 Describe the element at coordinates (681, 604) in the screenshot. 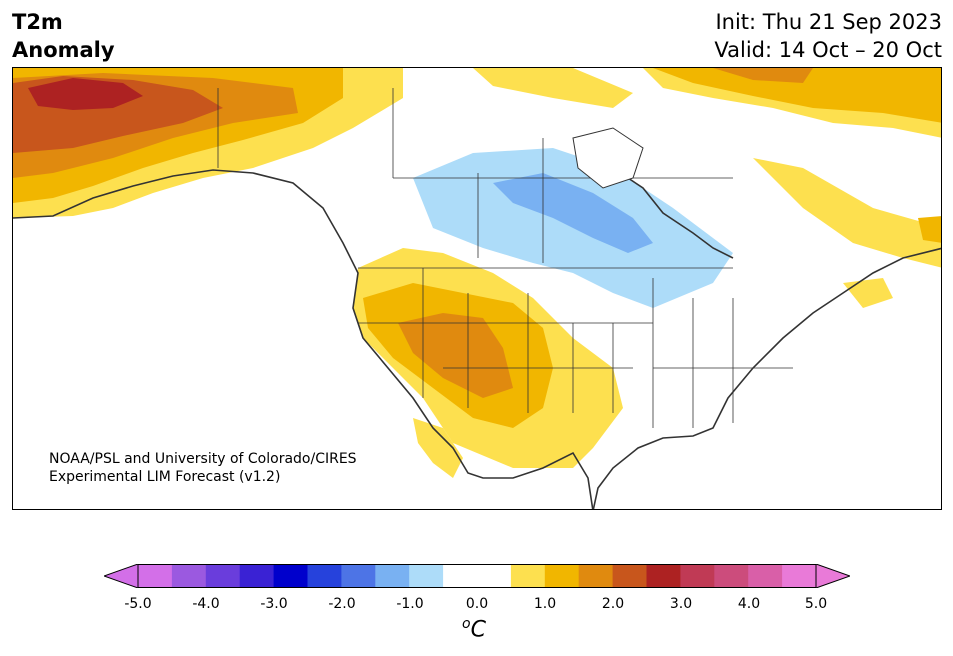

I see `cb-tick: 3.0` at that location.